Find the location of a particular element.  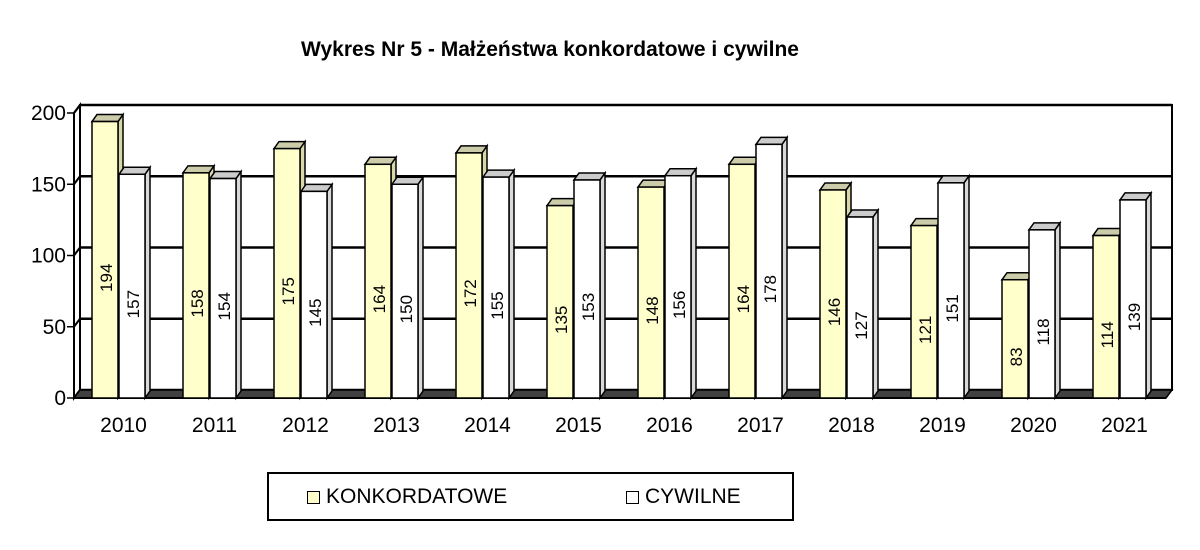

data-label: 83 is located at coordinates (1016, 356).